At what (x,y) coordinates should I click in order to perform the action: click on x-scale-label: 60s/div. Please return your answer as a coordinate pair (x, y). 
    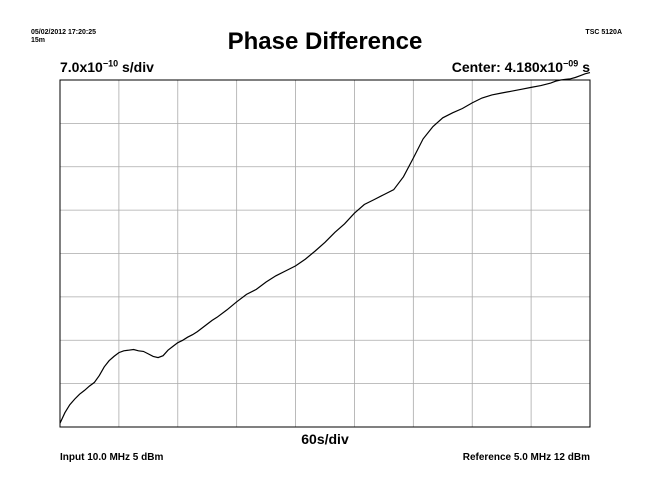
    Looking at the image, I should click on (325, 439).